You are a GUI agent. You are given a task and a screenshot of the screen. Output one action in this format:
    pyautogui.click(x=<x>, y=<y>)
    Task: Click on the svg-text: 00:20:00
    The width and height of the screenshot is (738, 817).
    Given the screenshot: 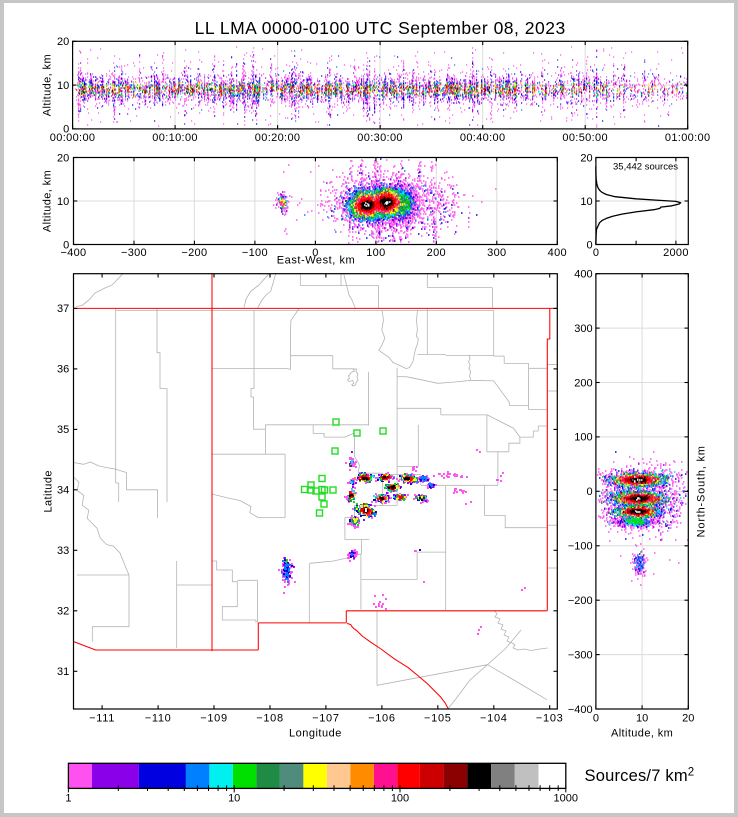 What is the action you would take?
    pyautogui.click(x=278, y=138)
    